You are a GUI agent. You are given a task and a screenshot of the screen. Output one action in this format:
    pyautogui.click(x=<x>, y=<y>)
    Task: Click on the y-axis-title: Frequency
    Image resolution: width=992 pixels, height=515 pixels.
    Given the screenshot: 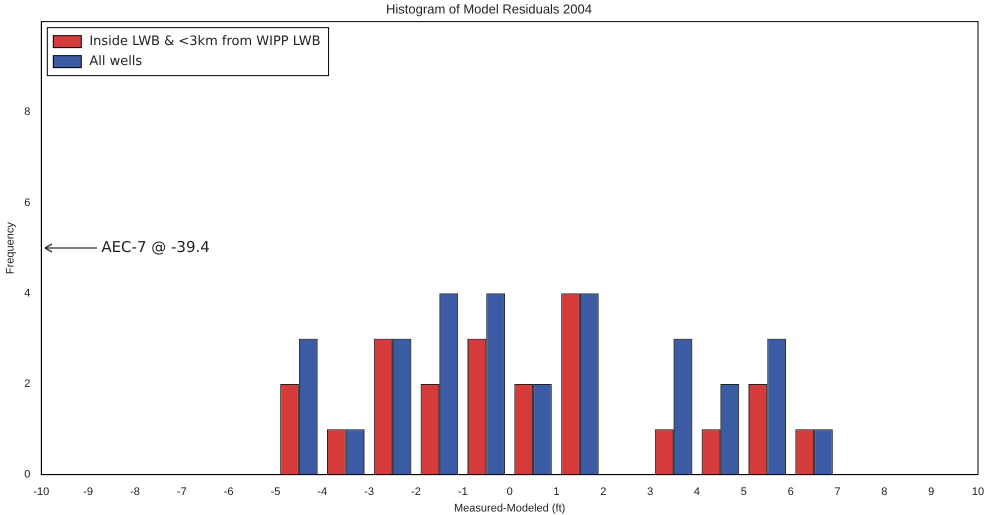 What is the action you would take?
    pyautogui.click(x=10, y=248)
    